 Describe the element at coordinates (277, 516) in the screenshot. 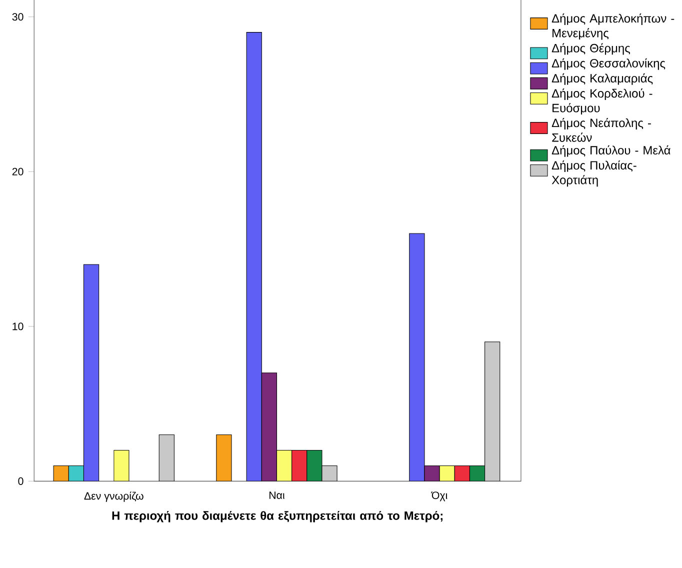

I see `x-axis-title: Η περιοχή που διαμένετε θα εξυπηρετείται από το Μετρό;` at that location.